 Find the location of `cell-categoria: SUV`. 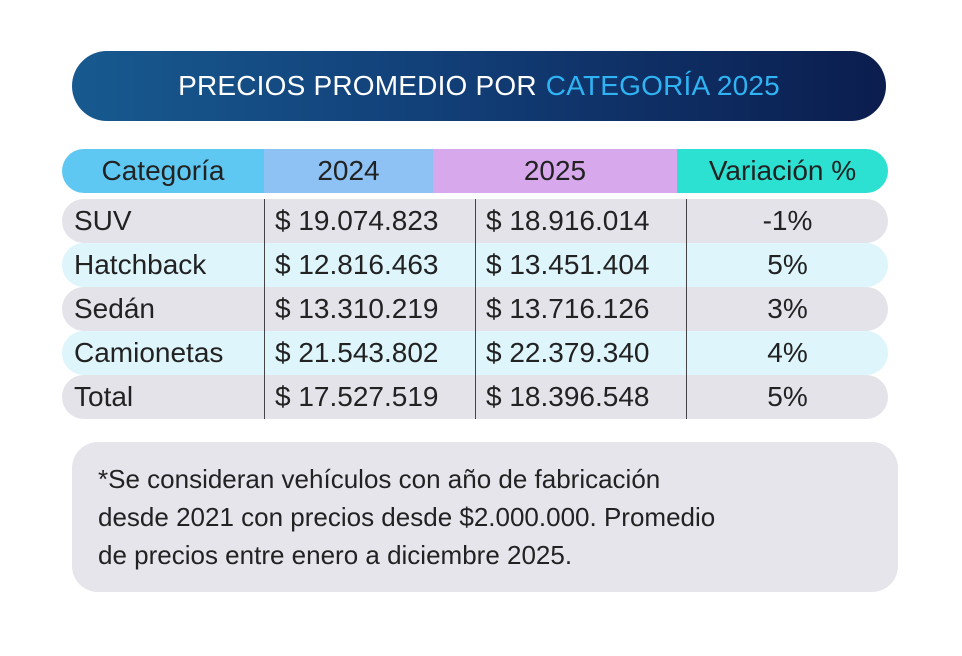

cell-categoria: SUV is located at coordinates (103, 220).